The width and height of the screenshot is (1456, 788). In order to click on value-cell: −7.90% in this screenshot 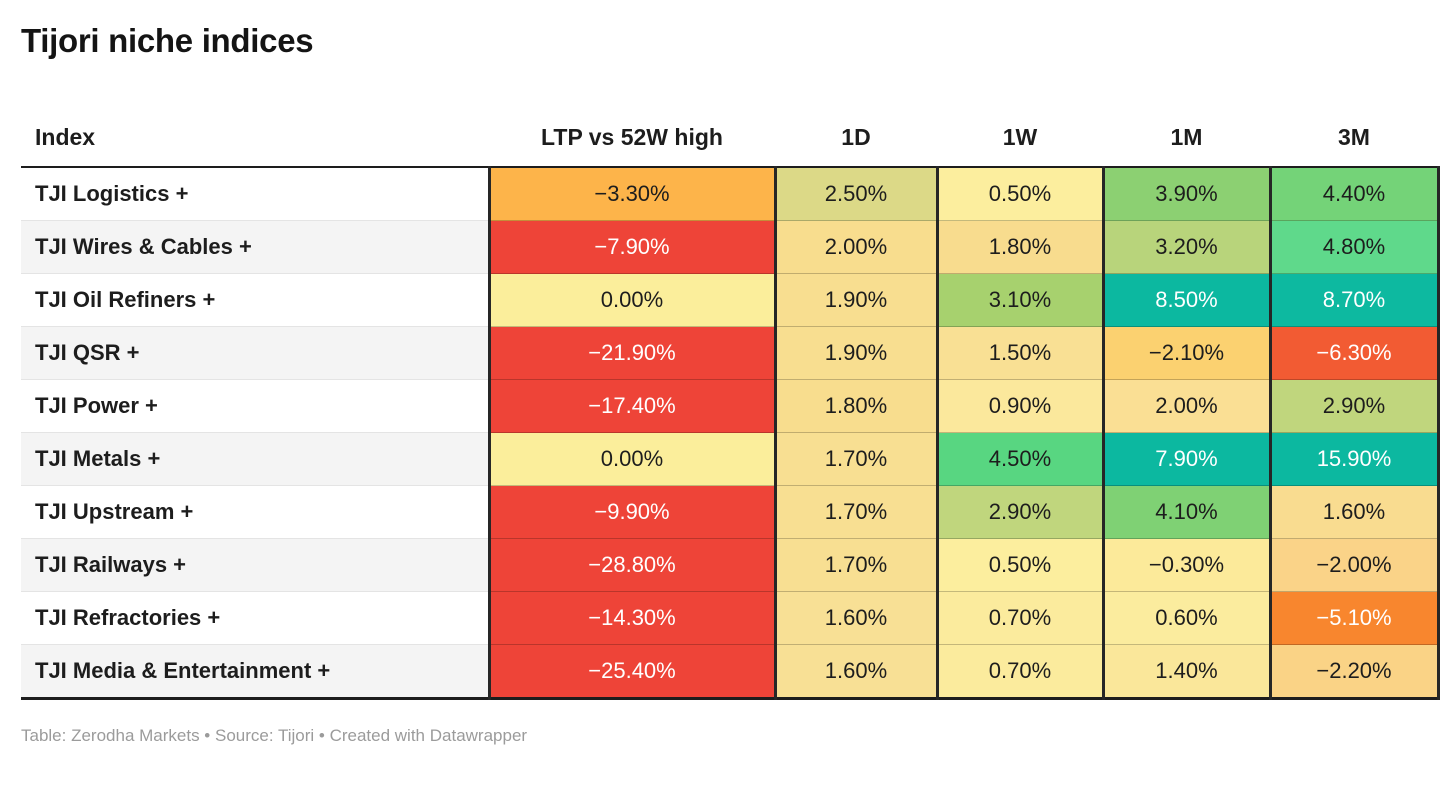, I will do `click(631, 247)`.